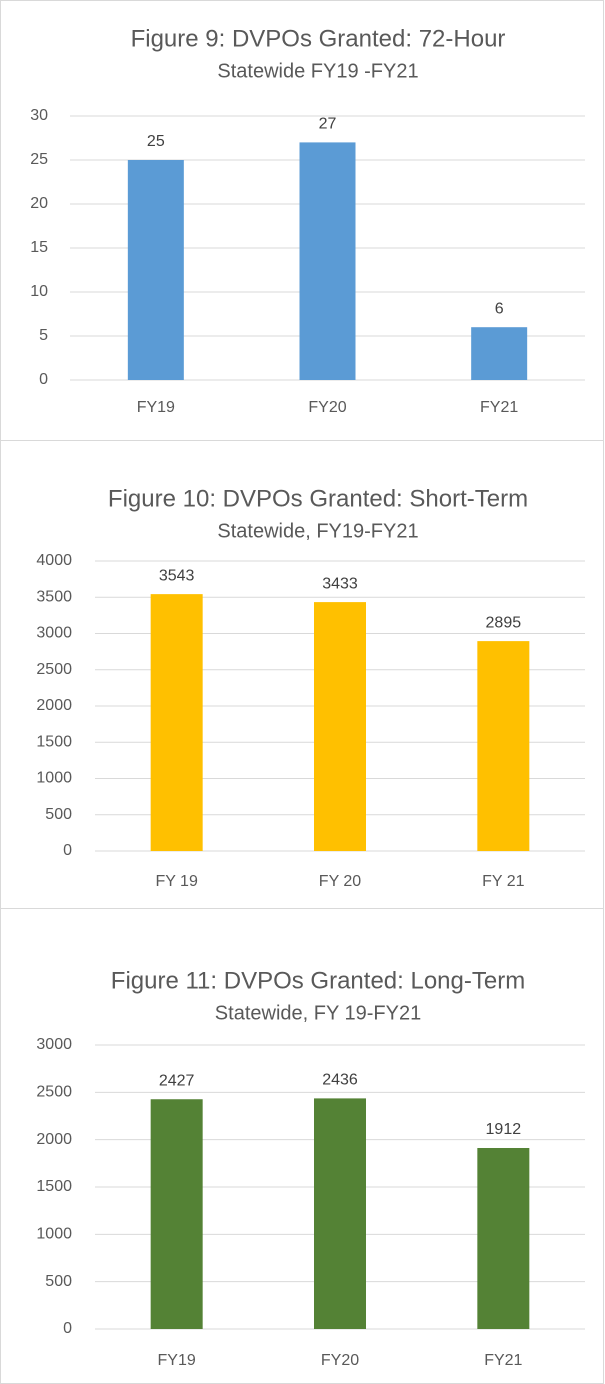  What do you see at coordinates (176, 881) in the screenshot?
I see `x-tick-label: FY 19` at bounding box center [176, 881].